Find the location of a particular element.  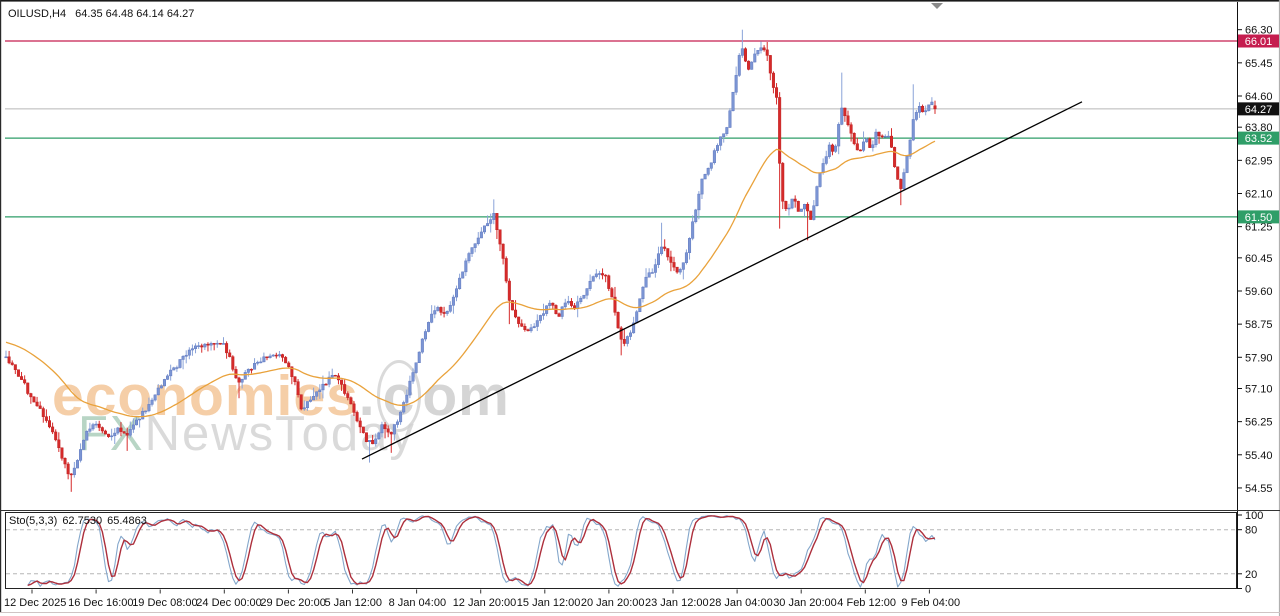

scroll-to-end-icon is located at coordinates (937, 6).